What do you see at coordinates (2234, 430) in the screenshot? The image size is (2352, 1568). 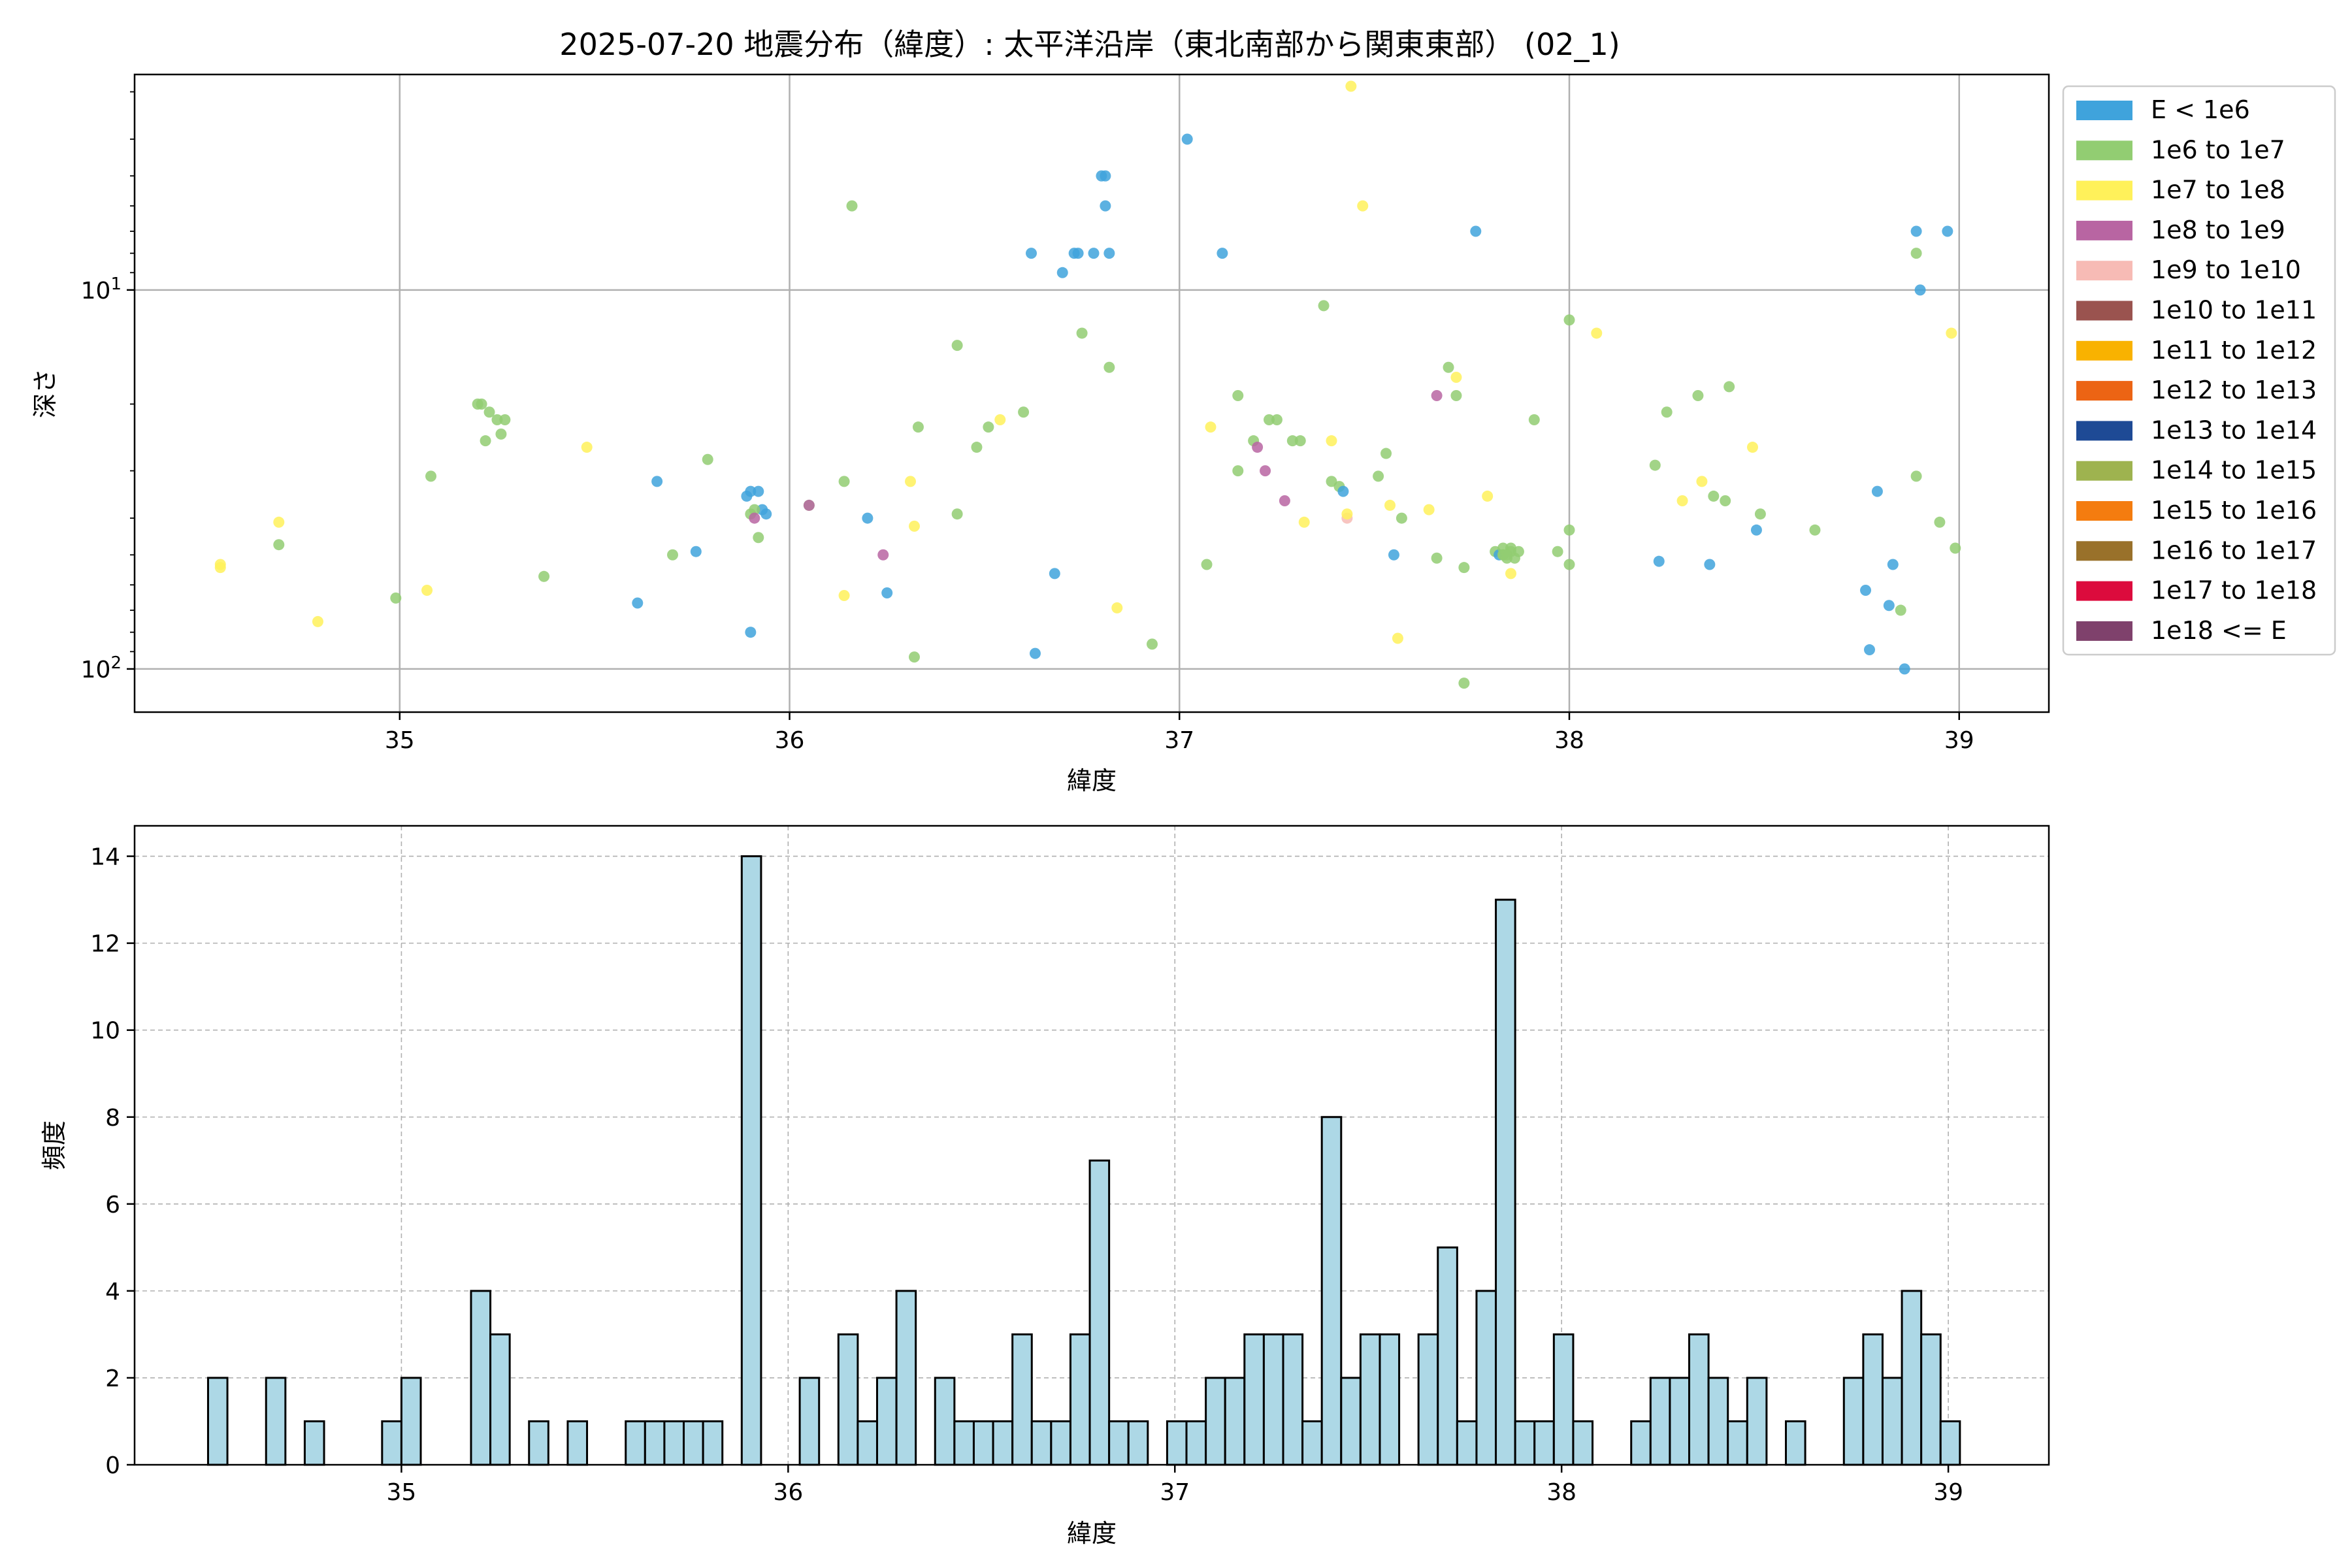 I see `legend-label: 1e13 to 1e14` at bounding box center [2234, 430].